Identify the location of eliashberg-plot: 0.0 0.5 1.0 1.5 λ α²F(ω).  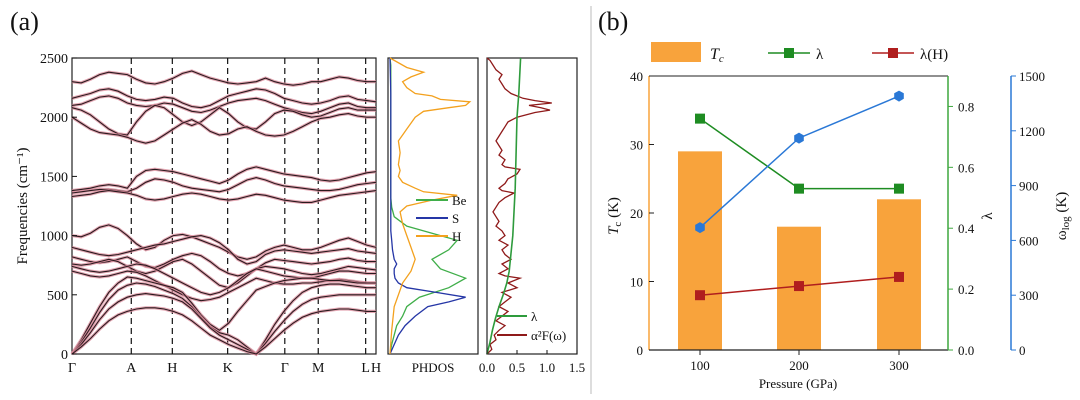
(532, 216).